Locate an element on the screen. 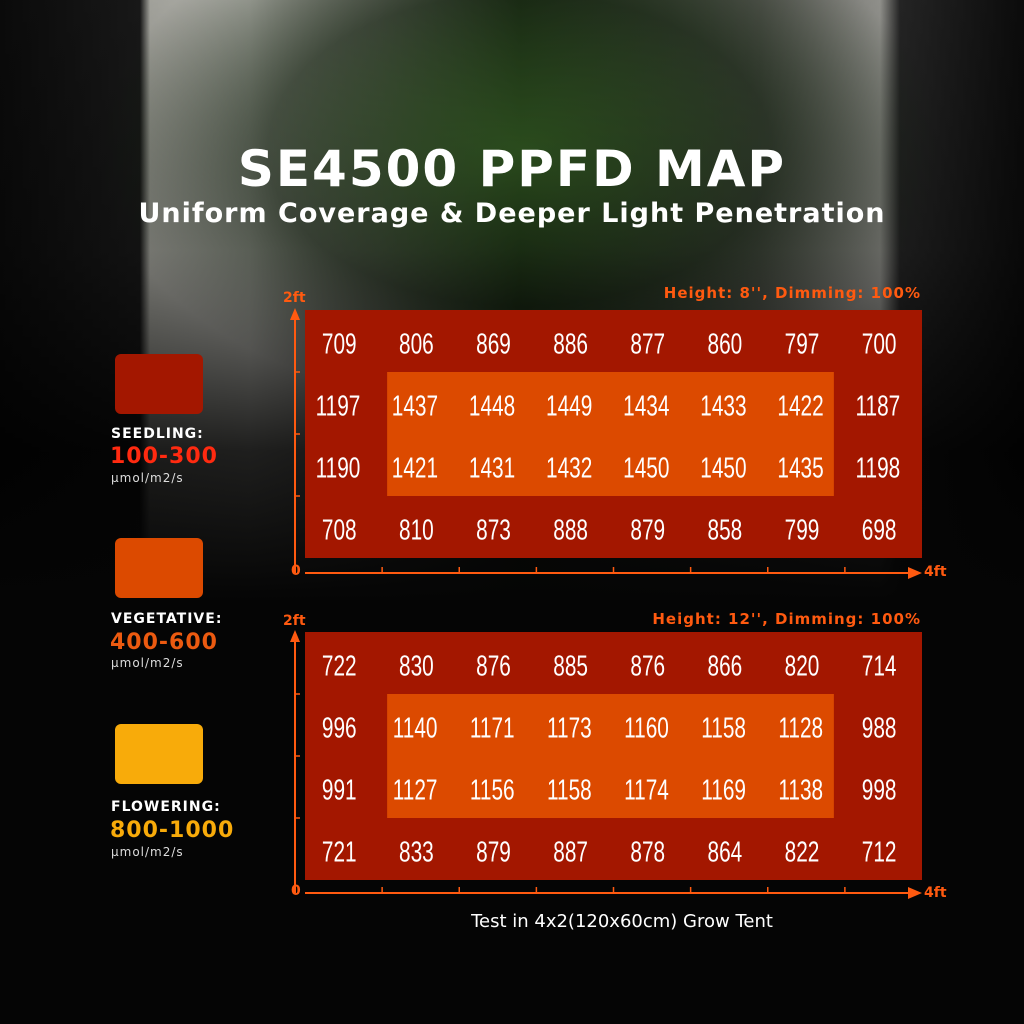 Image resolution: width=1024 pixels, height=1024 pixels. heatmap-cell-value: 722 is located at coordinates (339, 666).